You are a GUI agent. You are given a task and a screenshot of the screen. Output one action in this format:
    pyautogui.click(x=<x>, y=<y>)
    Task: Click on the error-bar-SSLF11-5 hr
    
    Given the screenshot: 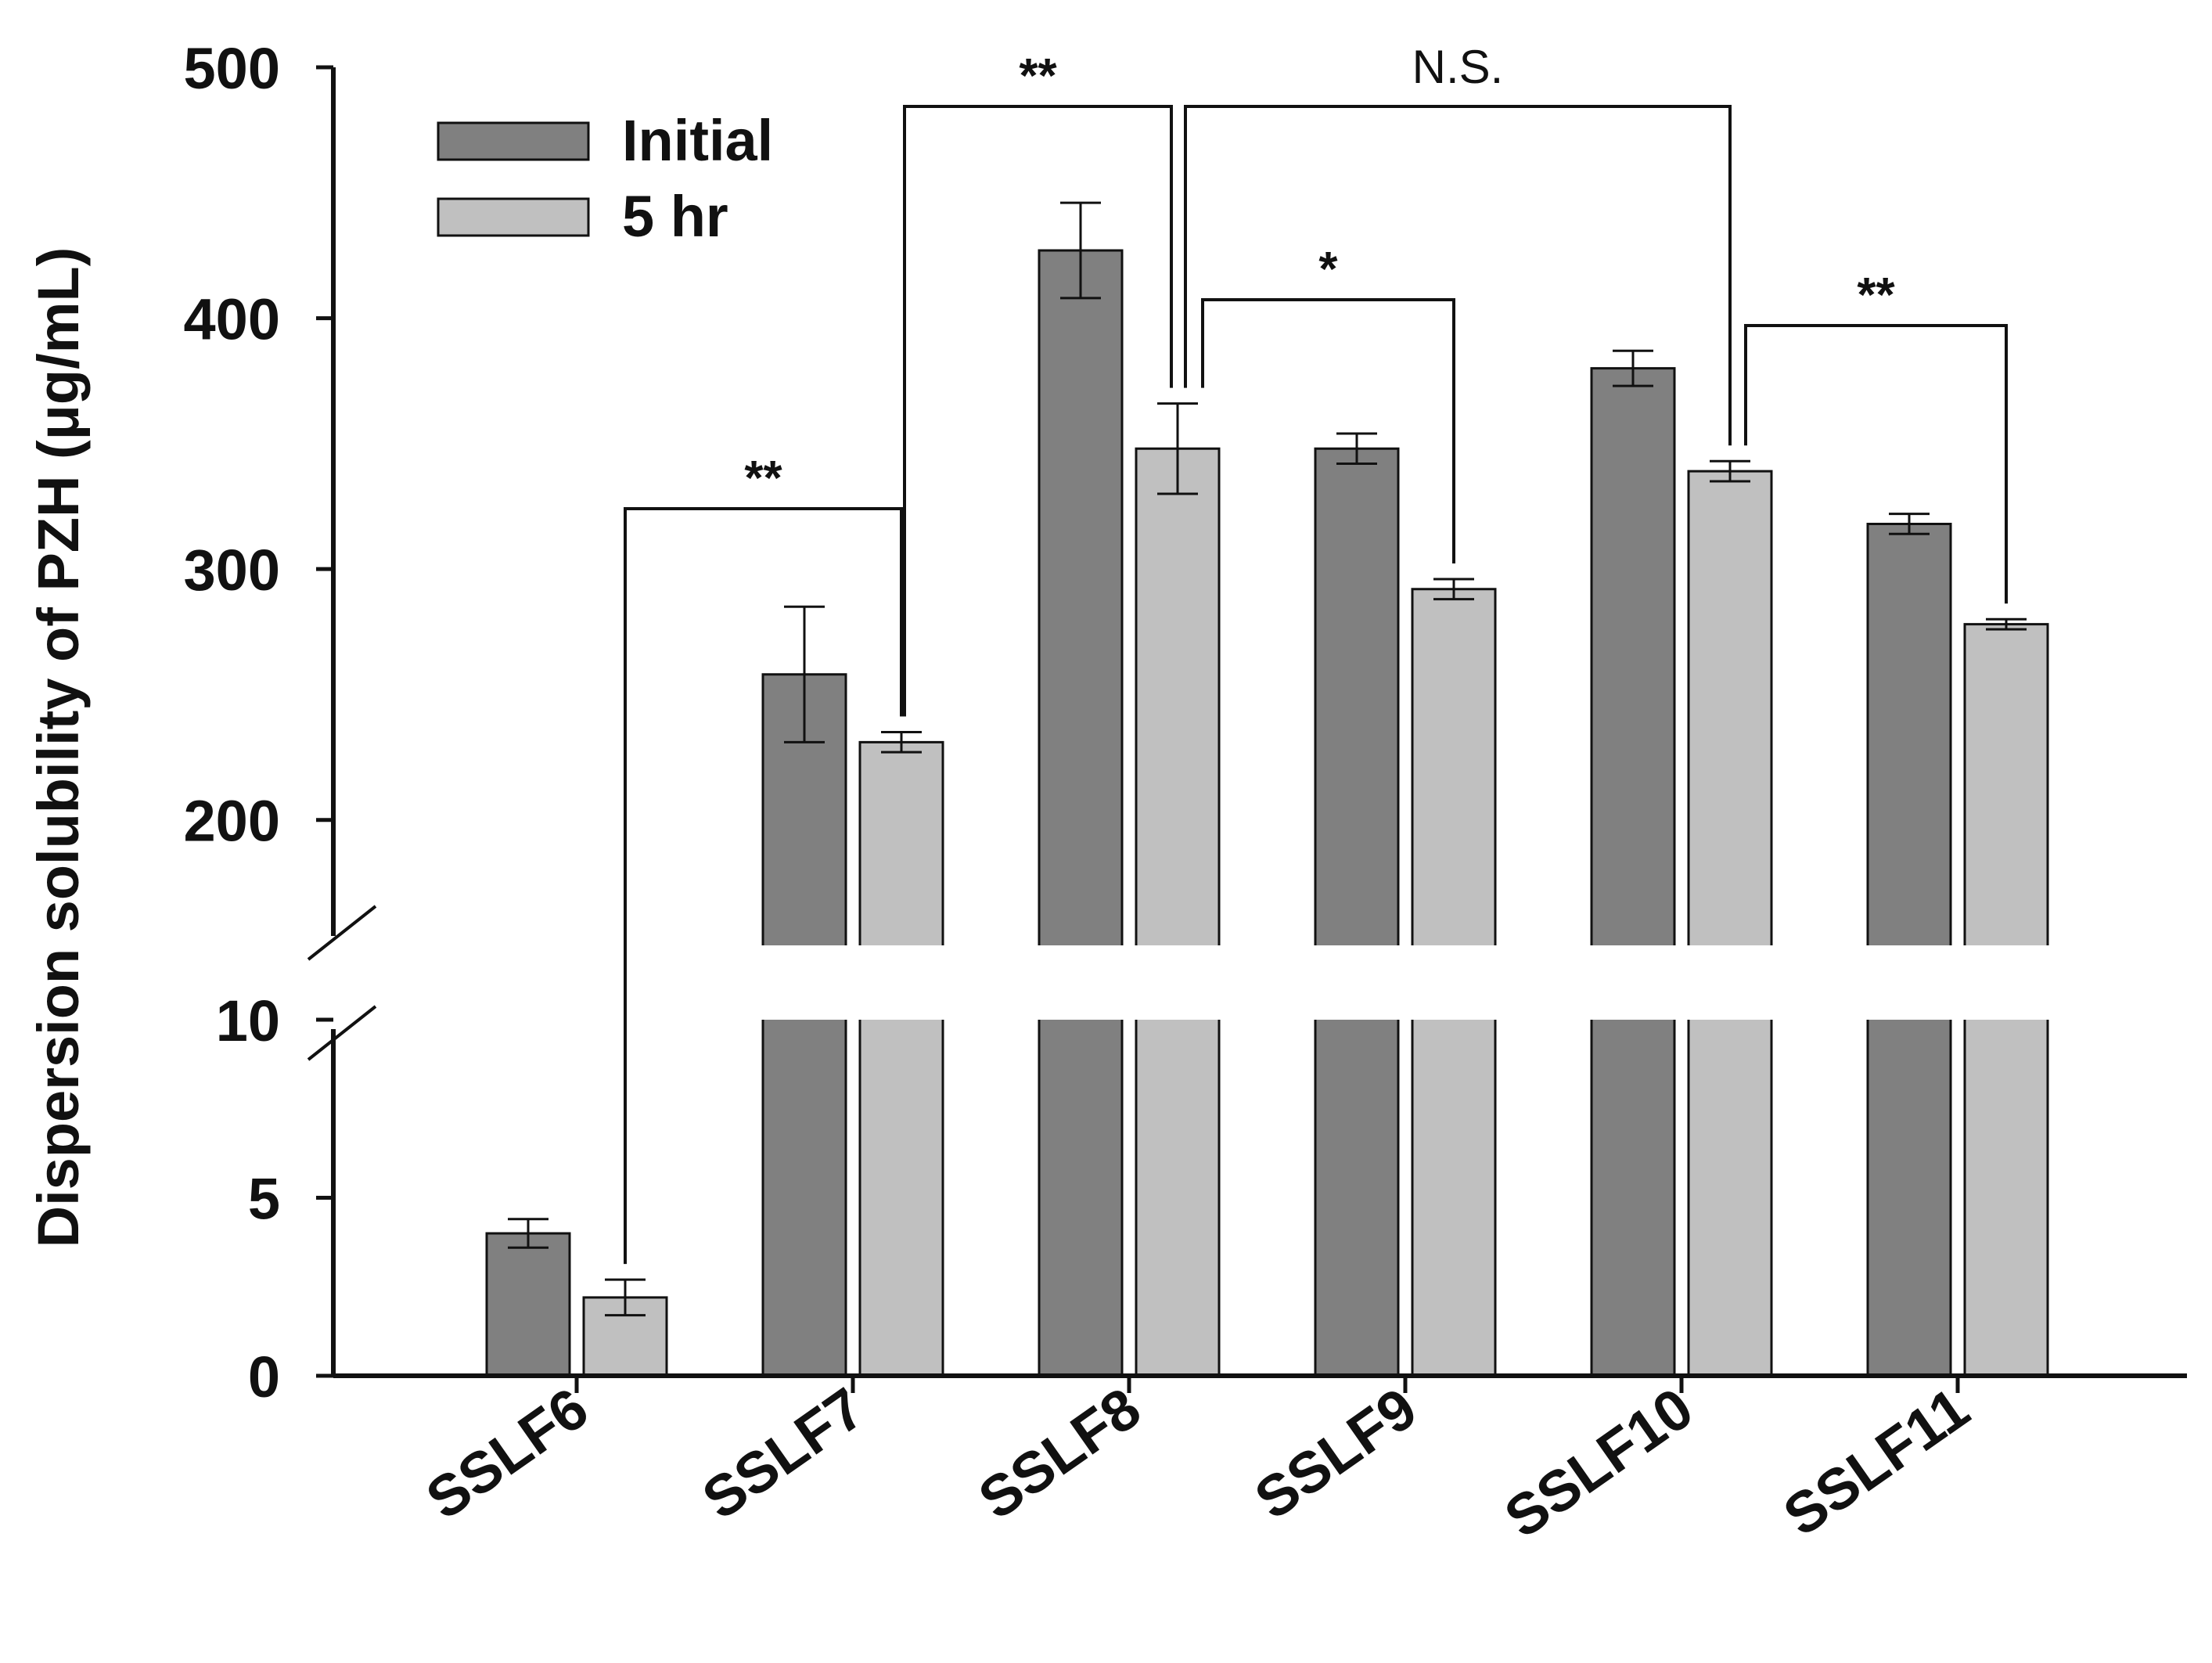 What is the action you would take?
    pyautogui.click(x=2006, y=624)
    